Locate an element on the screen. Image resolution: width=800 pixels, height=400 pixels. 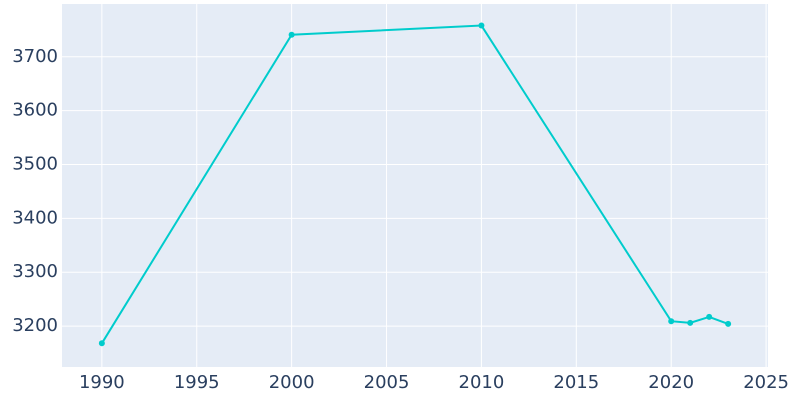
x-tick-label: 2015 is located at coordinates (576, 382).